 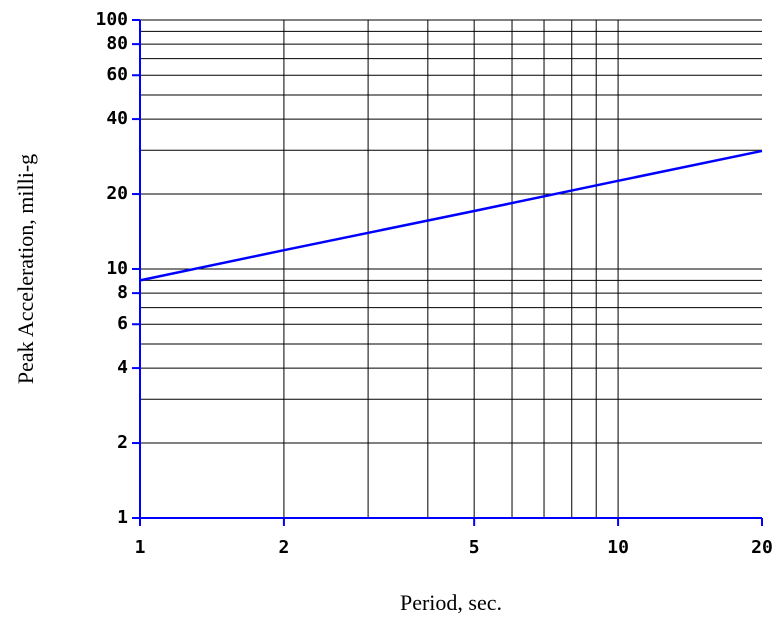 I want to click on y-tick-label: 1, so click(x=122, y=517).